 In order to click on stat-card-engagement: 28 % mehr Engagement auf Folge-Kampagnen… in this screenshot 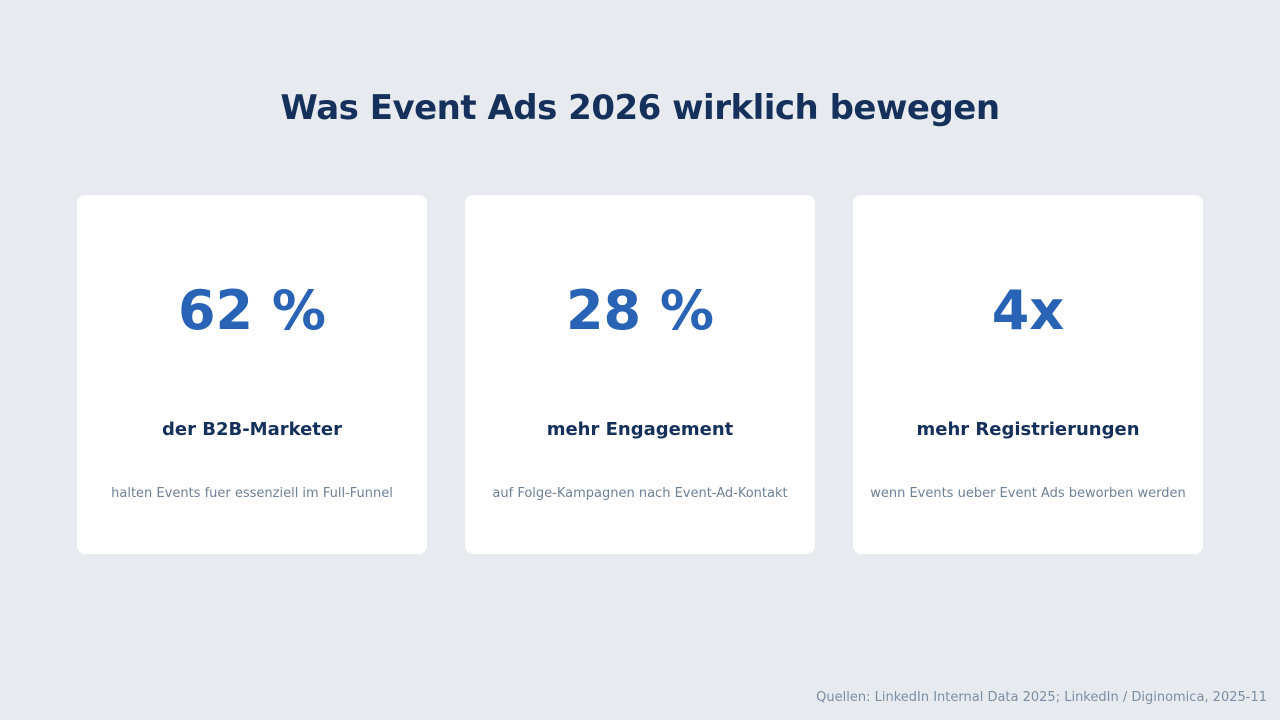, I will do `click(640, 374)`.